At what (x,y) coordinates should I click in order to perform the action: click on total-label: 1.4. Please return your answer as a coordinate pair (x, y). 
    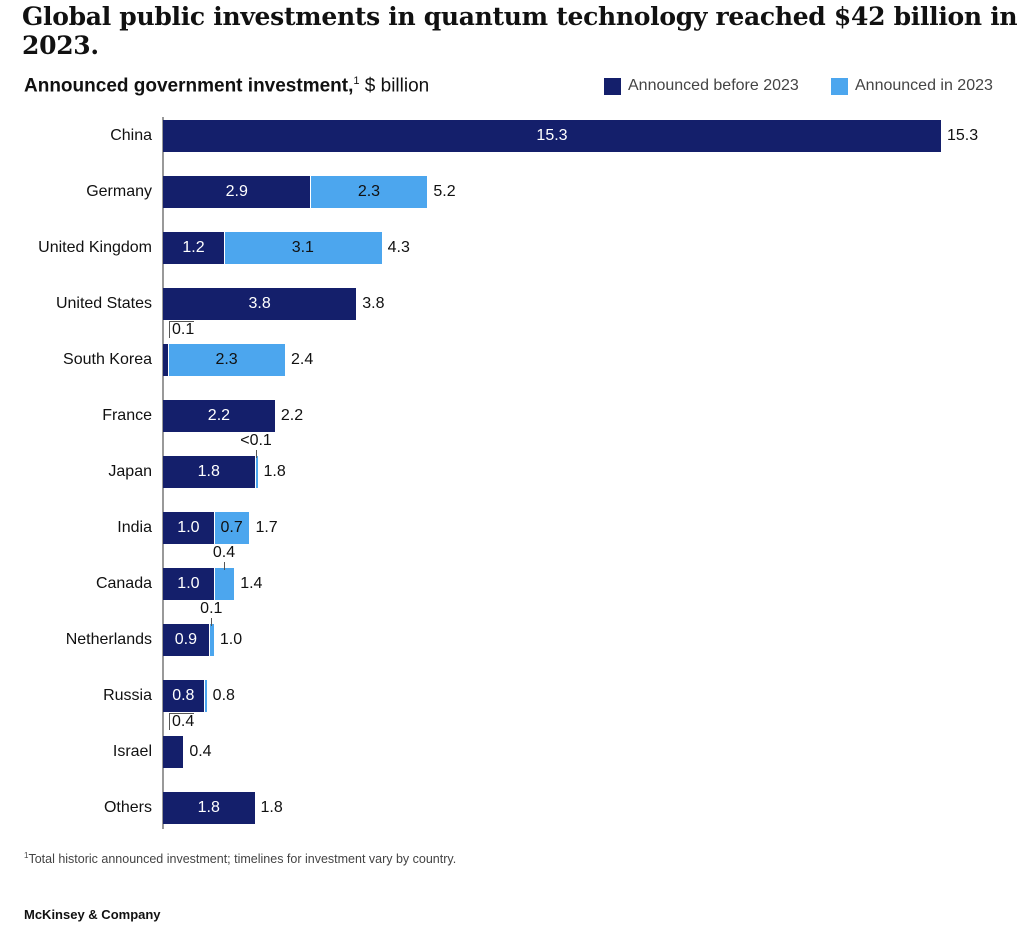
    Looking at the image, I should click on (251, 583).